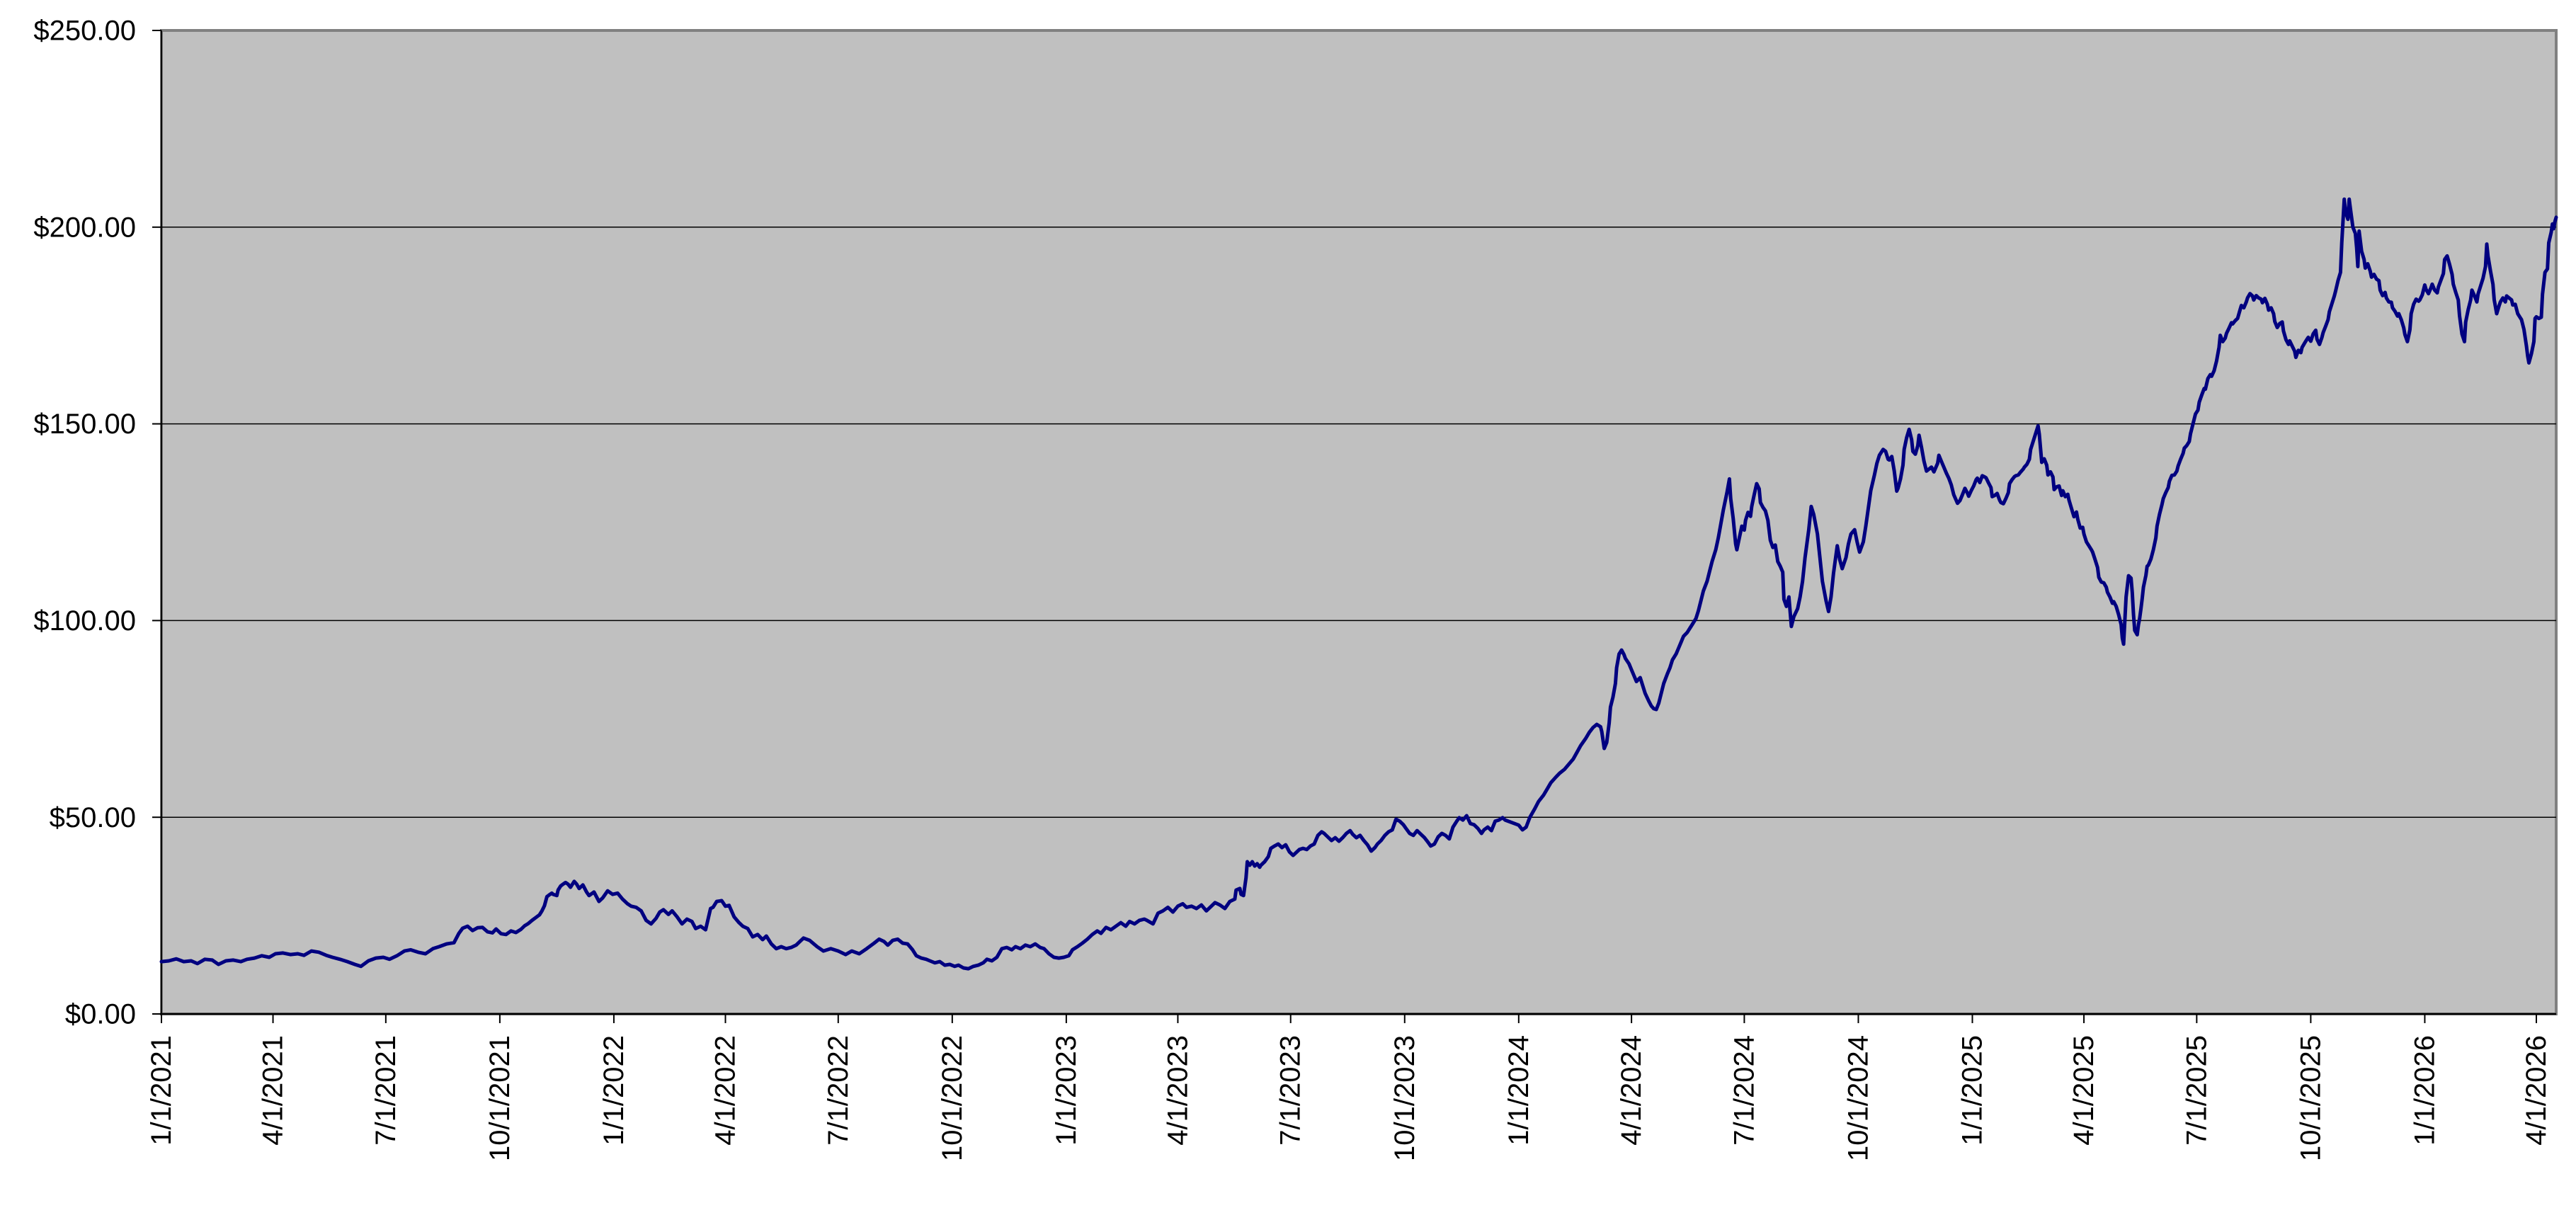 This screenshot has width=2576, height=1220. Describe the element at coordinates (1858, 1098) in the screenshot. I see `x-axis-label: 10/1/2024` at that location.